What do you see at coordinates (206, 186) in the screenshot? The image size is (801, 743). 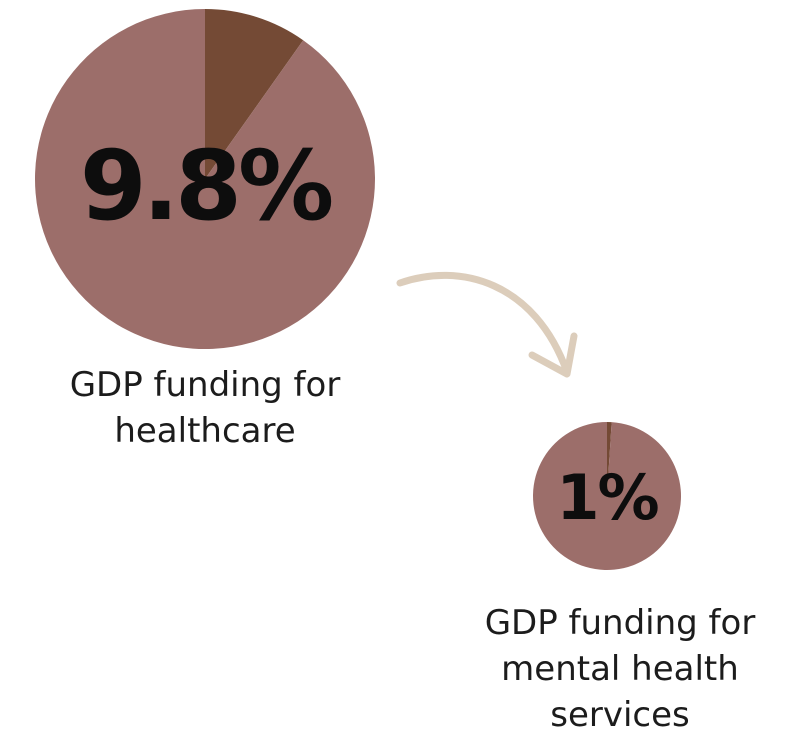 I see `healthcare-percentage: 9.8%` at bounding box center [206, 186].